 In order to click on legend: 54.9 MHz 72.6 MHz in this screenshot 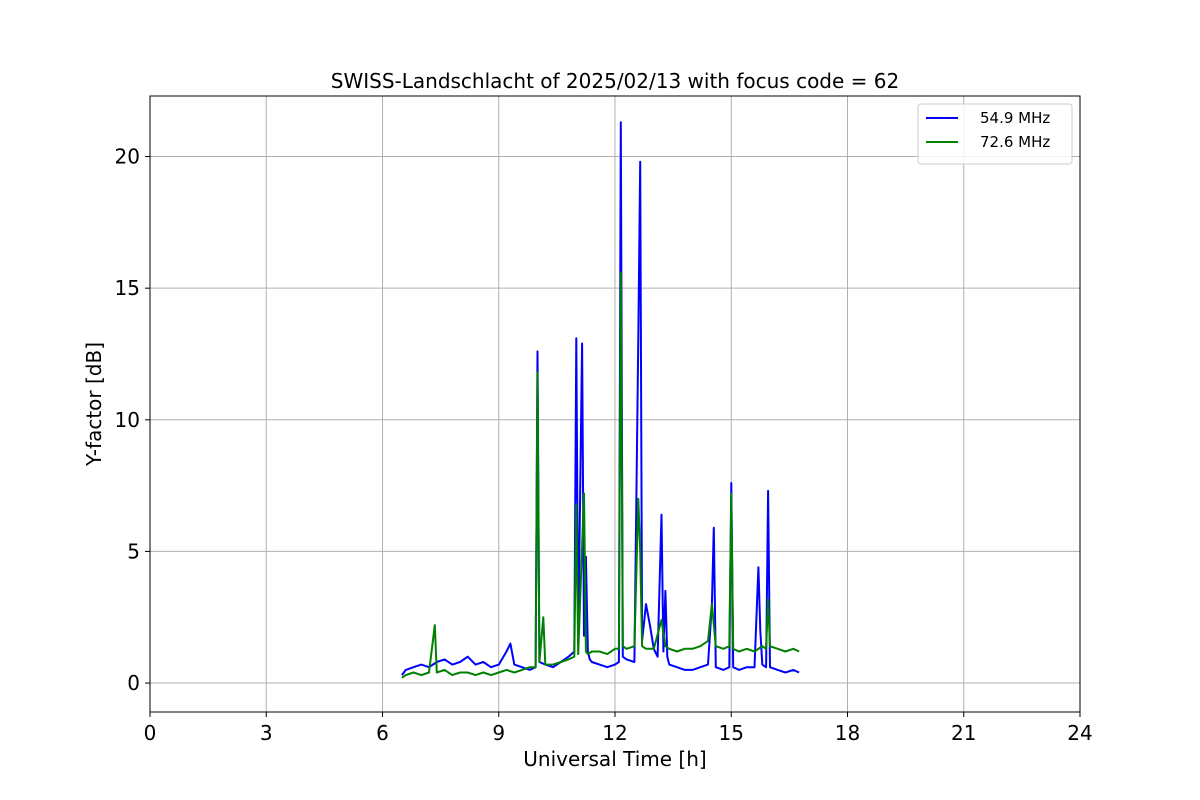, I will do `click(995, 134)`.